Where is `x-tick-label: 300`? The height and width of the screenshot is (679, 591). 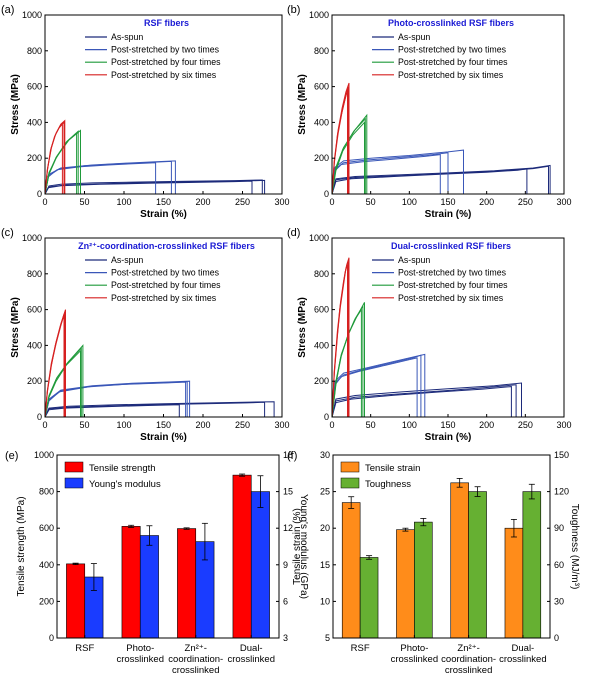 x-tick-label: 300 is located at coordinates (563, 202).